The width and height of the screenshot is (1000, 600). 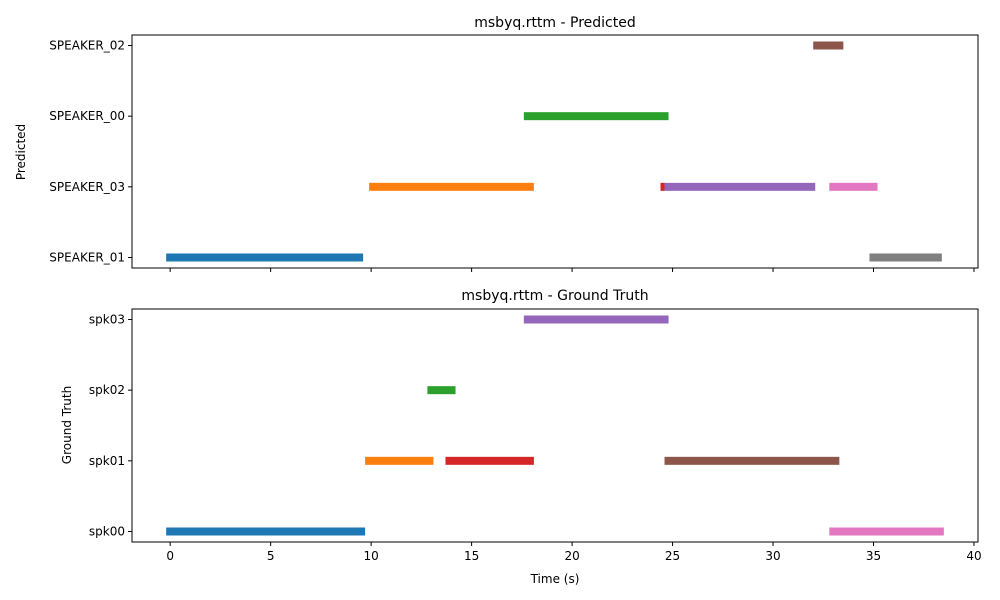 What do you see at coordinates (107, 390) in the screenshot?
I see `y-tick-label: spk02` at bounding box center [107, 390].